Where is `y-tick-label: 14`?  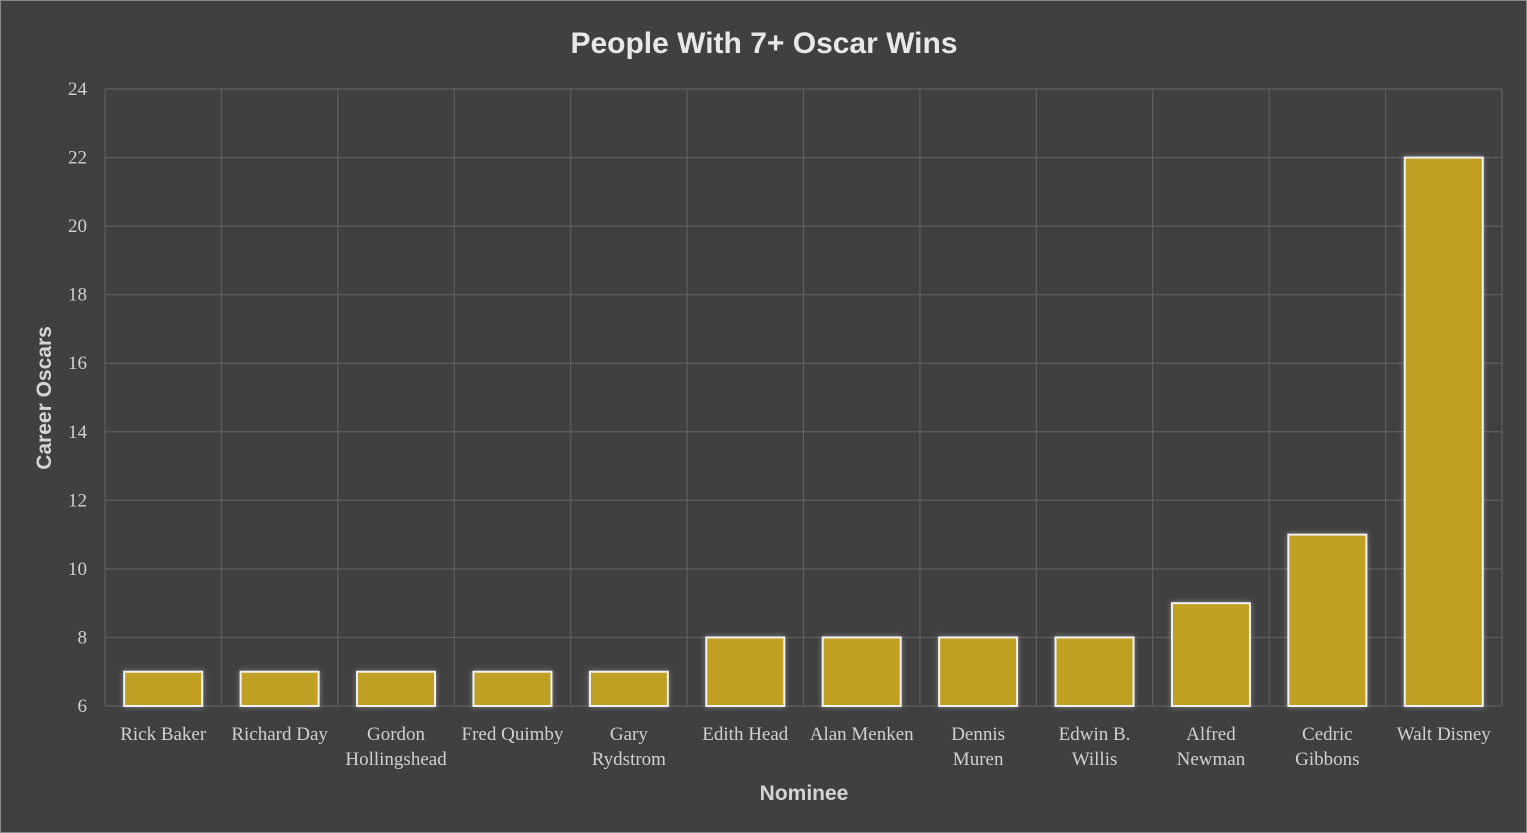
y-tick-label: 14 is located at coordinates (78, 432).